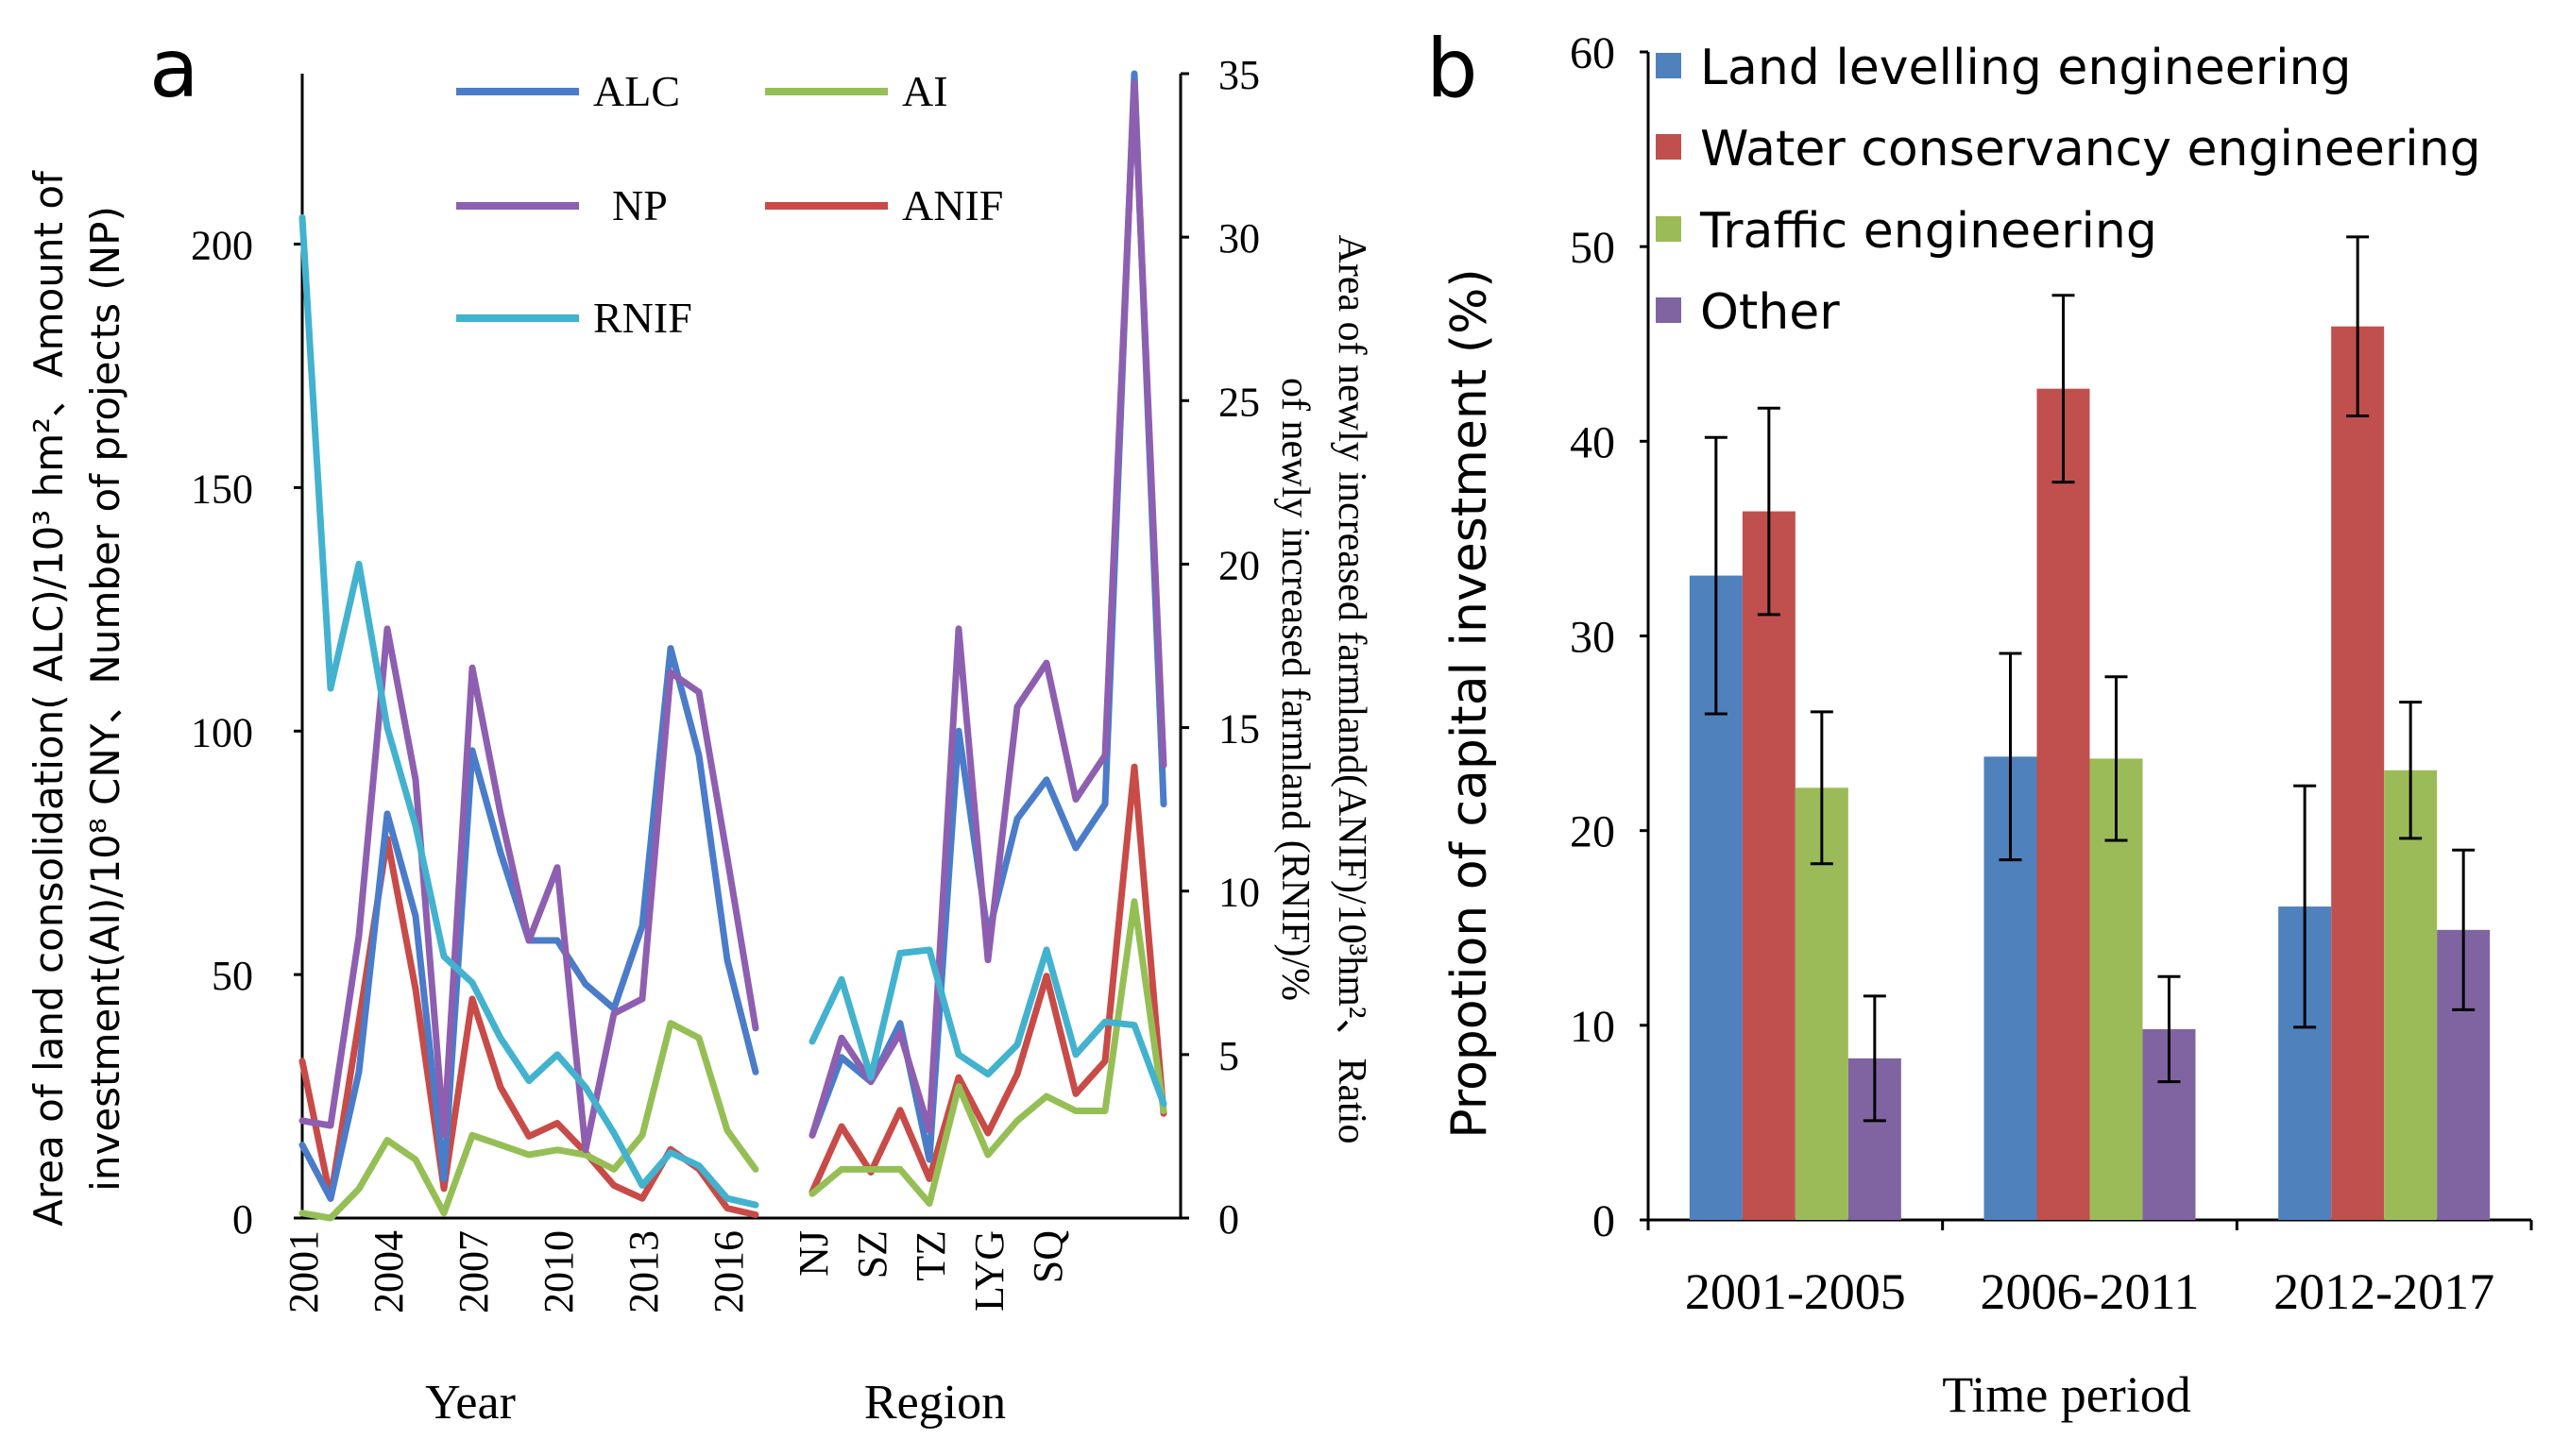 This screenshot has width=2553, height=1456. I want to click on b-x-tick-label-2012-2017: 2012-2017, so click(2383, 1291).